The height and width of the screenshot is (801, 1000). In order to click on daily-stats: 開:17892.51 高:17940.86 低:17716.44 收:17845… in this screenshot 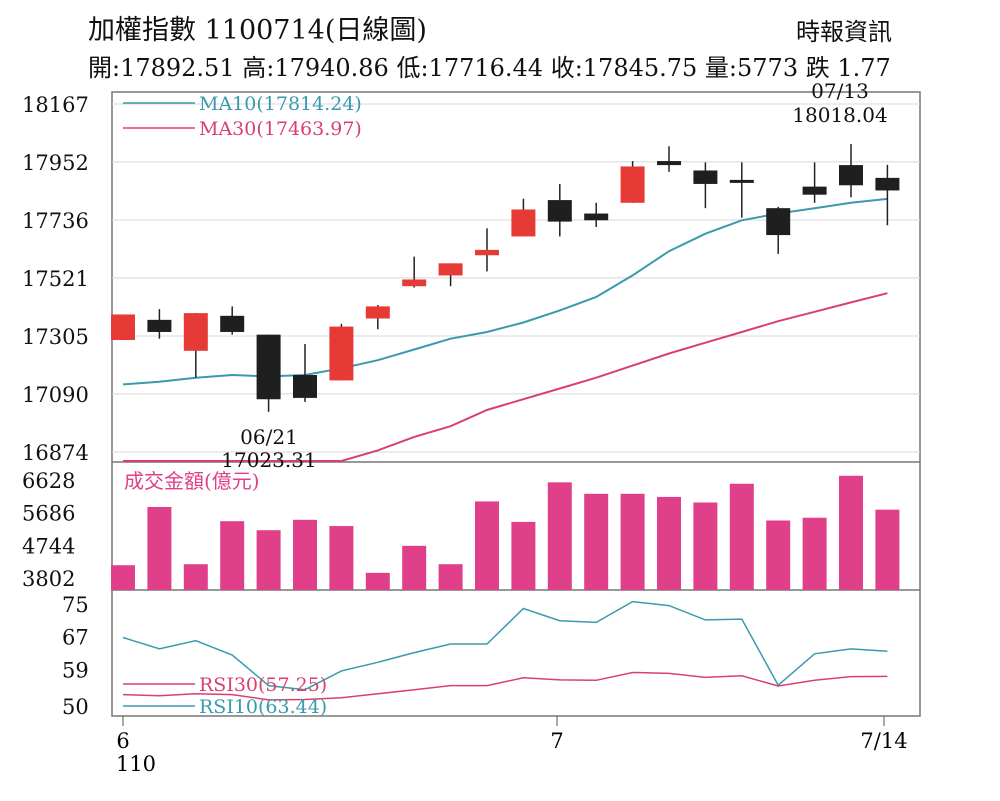, I will do `click(489, 68)`.